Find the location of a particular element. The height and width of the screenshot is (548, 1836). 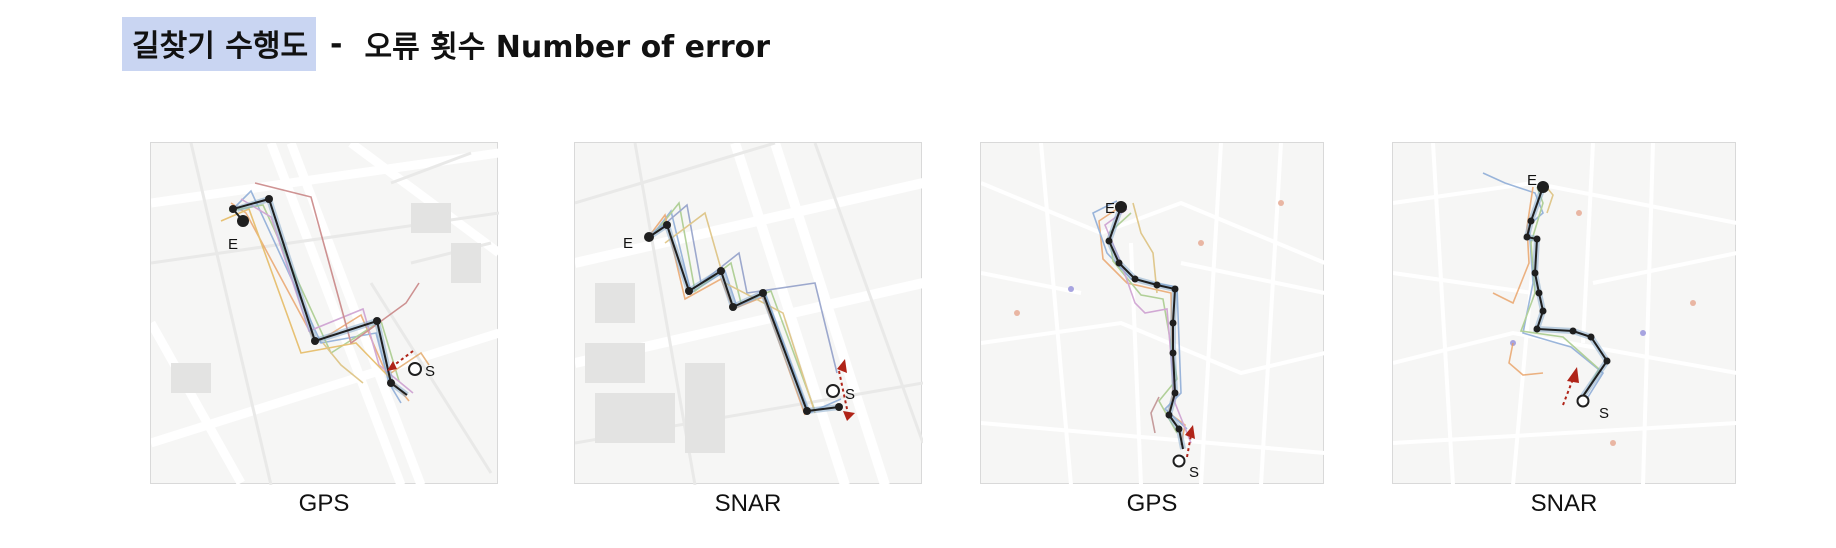

title-text: 오류 횟수 Number of error is located at coordinates (567, 47).